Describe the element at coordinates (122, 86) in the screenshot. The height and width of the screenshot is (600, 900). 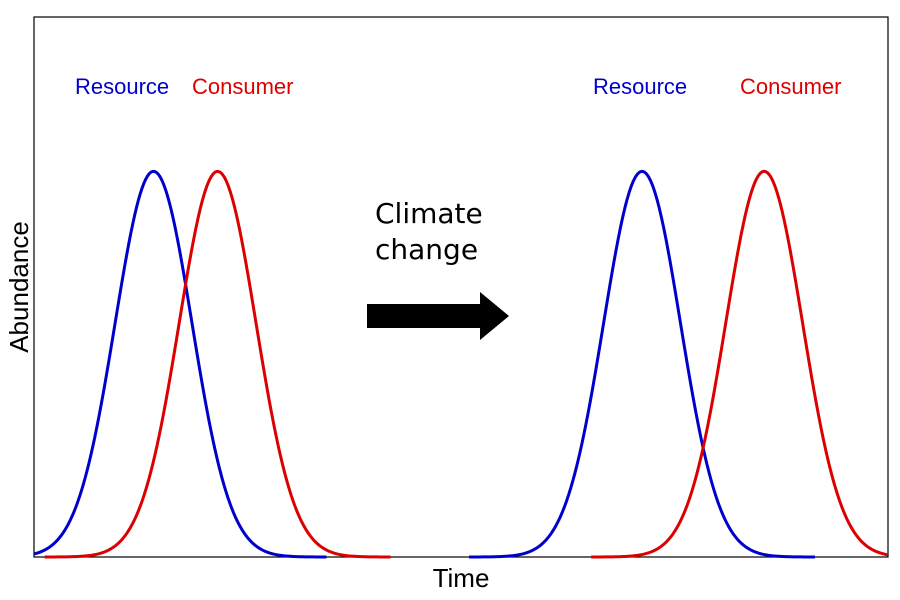
I see `left-resource-label: Resource` at that location.